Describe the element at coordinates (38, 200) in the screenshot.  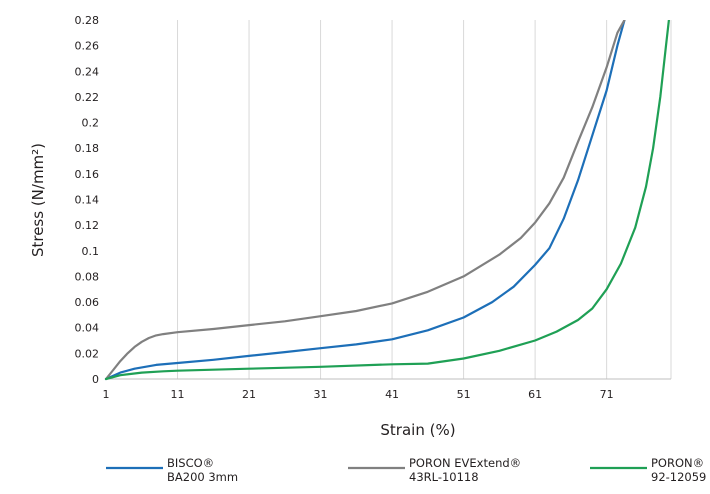
I see `y-axis-label: Stress (N/mm²)` at that location.